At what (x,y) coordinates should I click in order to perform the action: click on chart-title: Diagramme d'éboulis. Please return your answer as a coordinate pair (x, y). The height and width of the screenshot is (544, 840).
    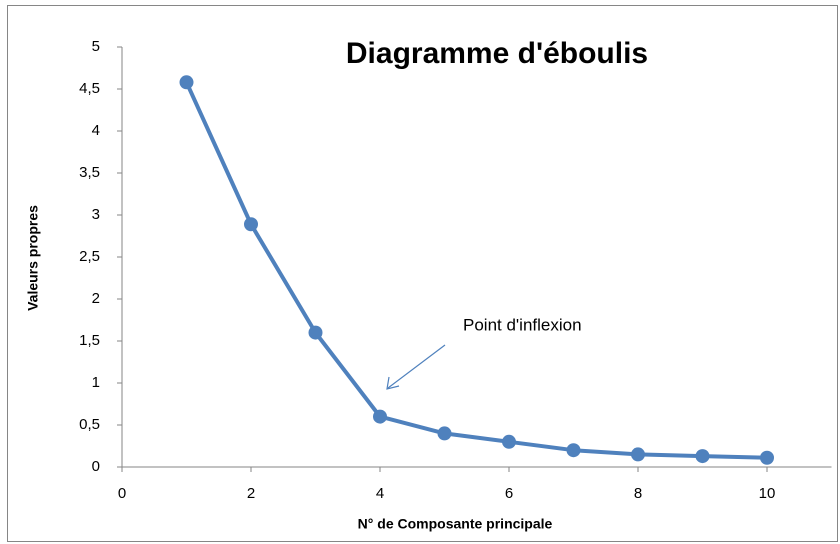
    Looking at the image, I should click on (497, 53).